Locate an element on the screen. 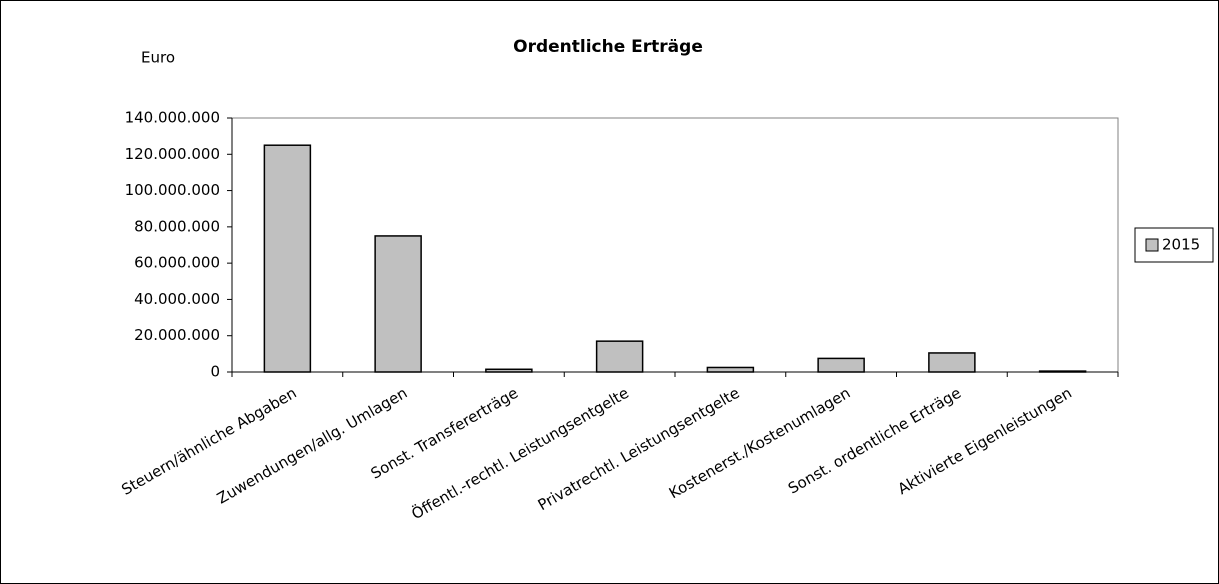 This screenshot has width=1219, height=584. y-tick-label: 0 is located at coordinates (215, 372).